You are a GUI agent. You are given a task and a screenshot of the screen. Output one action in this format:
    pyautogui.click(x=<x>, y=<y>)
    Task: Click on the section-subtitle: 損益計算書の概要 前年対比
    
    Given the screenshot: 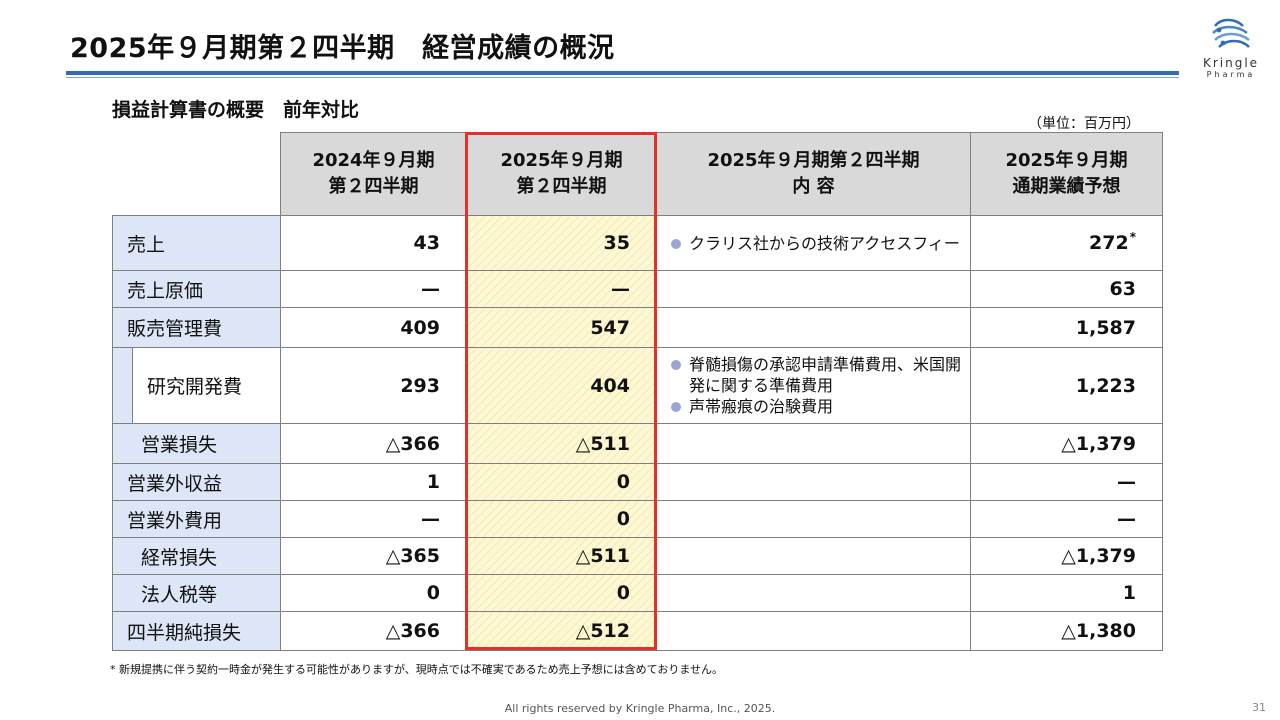 What is the action you would take?
    pyautogui.click(x=236, y=110)
    